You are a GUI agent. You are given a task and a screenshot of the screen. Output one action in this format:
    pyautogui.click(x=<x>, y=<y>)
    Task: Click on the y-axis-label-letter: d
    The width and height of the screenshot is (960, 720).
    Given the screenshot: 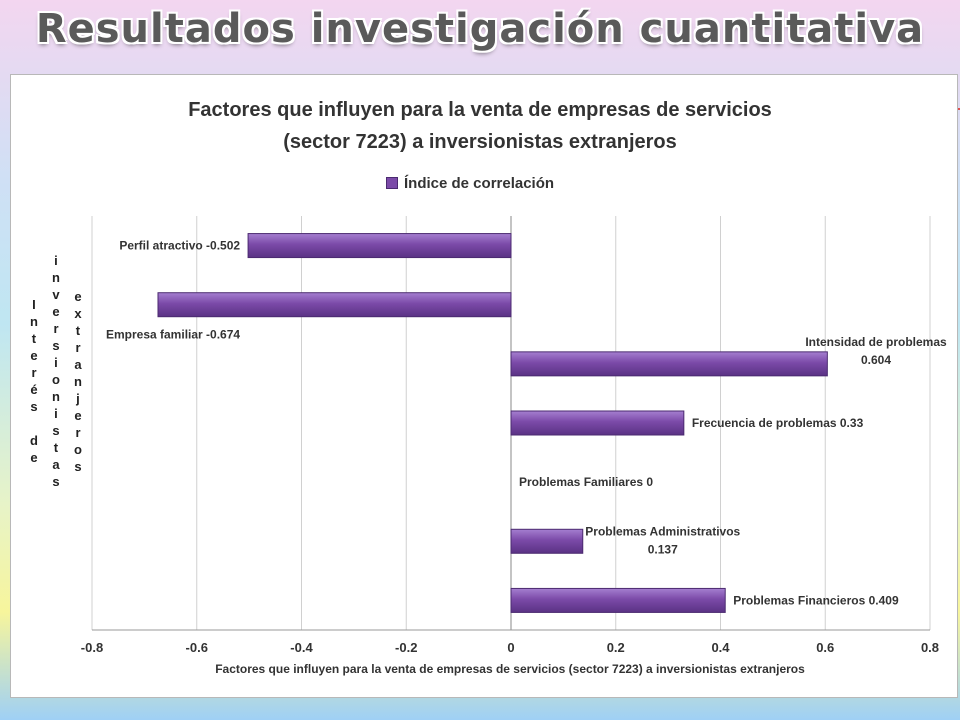 What is the action you would take?
    pyautogui.click(x=34, y=440)
    